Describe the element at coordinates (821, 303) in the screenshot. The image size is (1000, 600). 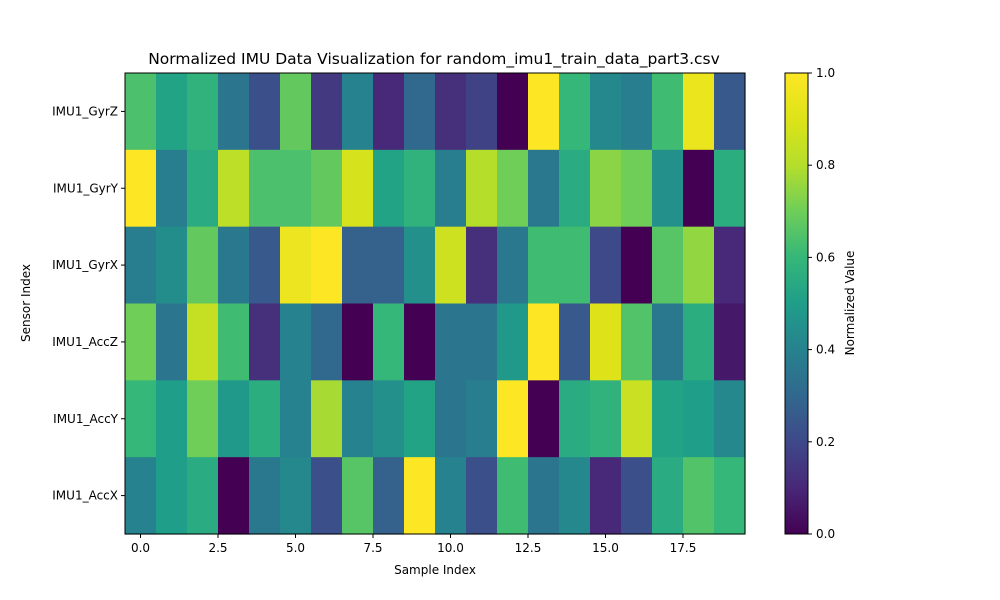
I see `colorbar-ticks: 0.0 0.2 0.4 0.6 0.8 1.0` at that location.